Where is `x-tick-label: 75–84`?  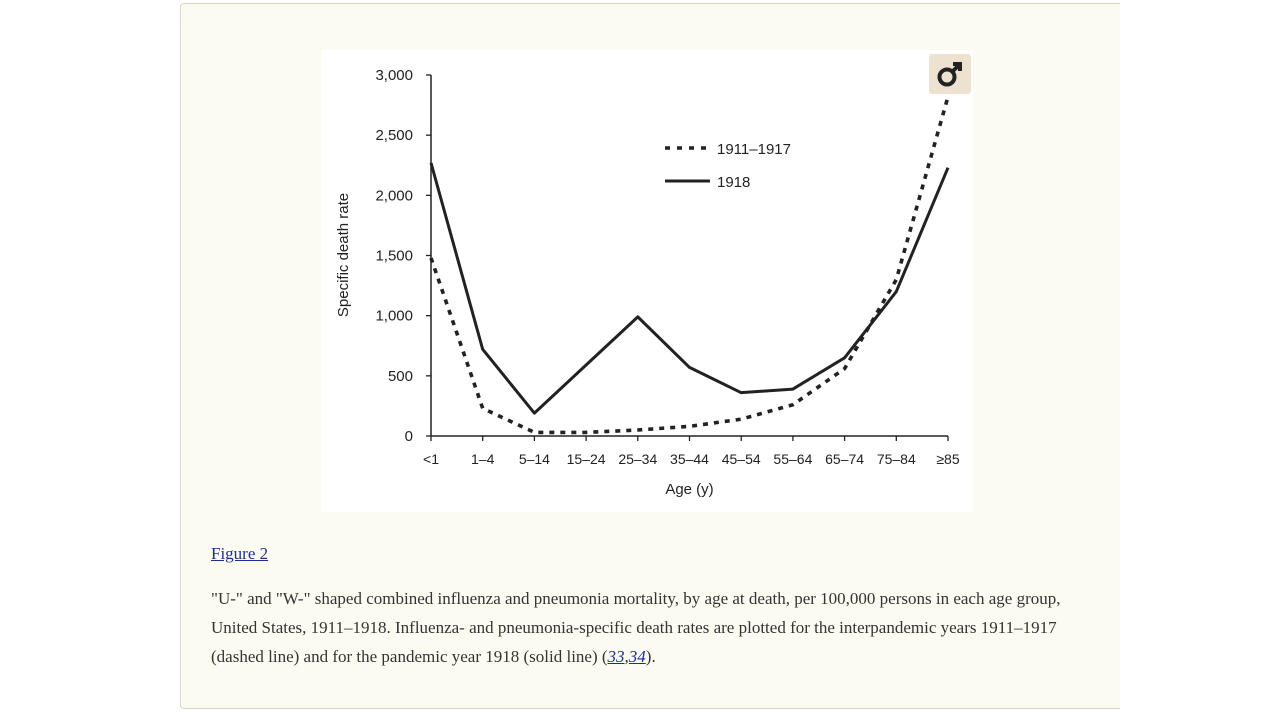 x-tick-label: 75–84 is located at coordinates (896, 459).